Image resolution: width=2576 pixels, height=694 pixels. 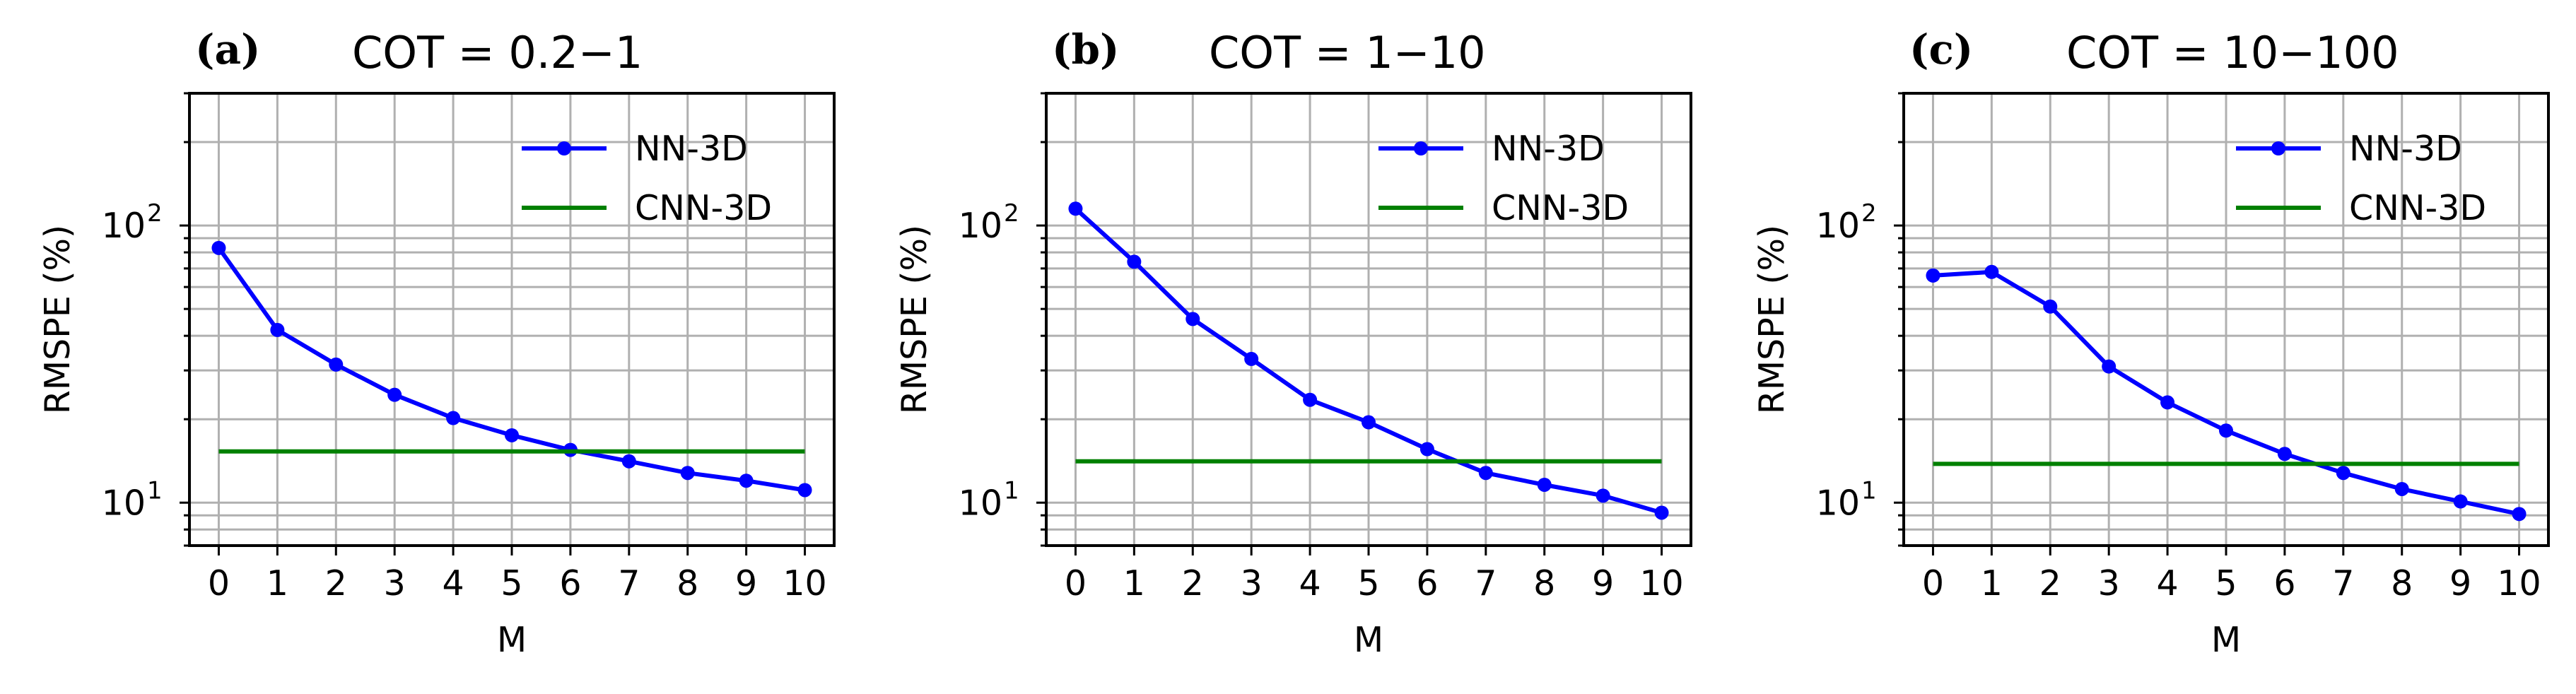 What do you see at coordinates (1086, 49) in the screenshot?
I see `panel-label: (b)` at bounding box center [1086, 49].